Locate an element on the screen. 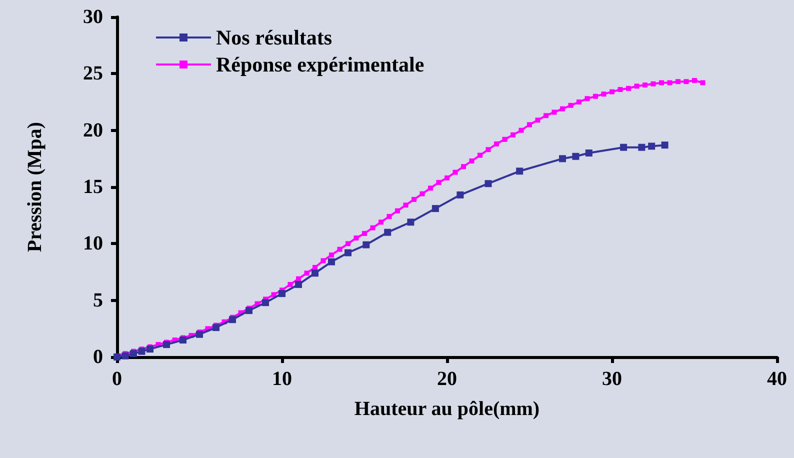 This screenshot has width=794, height=458. x-tick-label: 40 is located at coordinates (777, 379).